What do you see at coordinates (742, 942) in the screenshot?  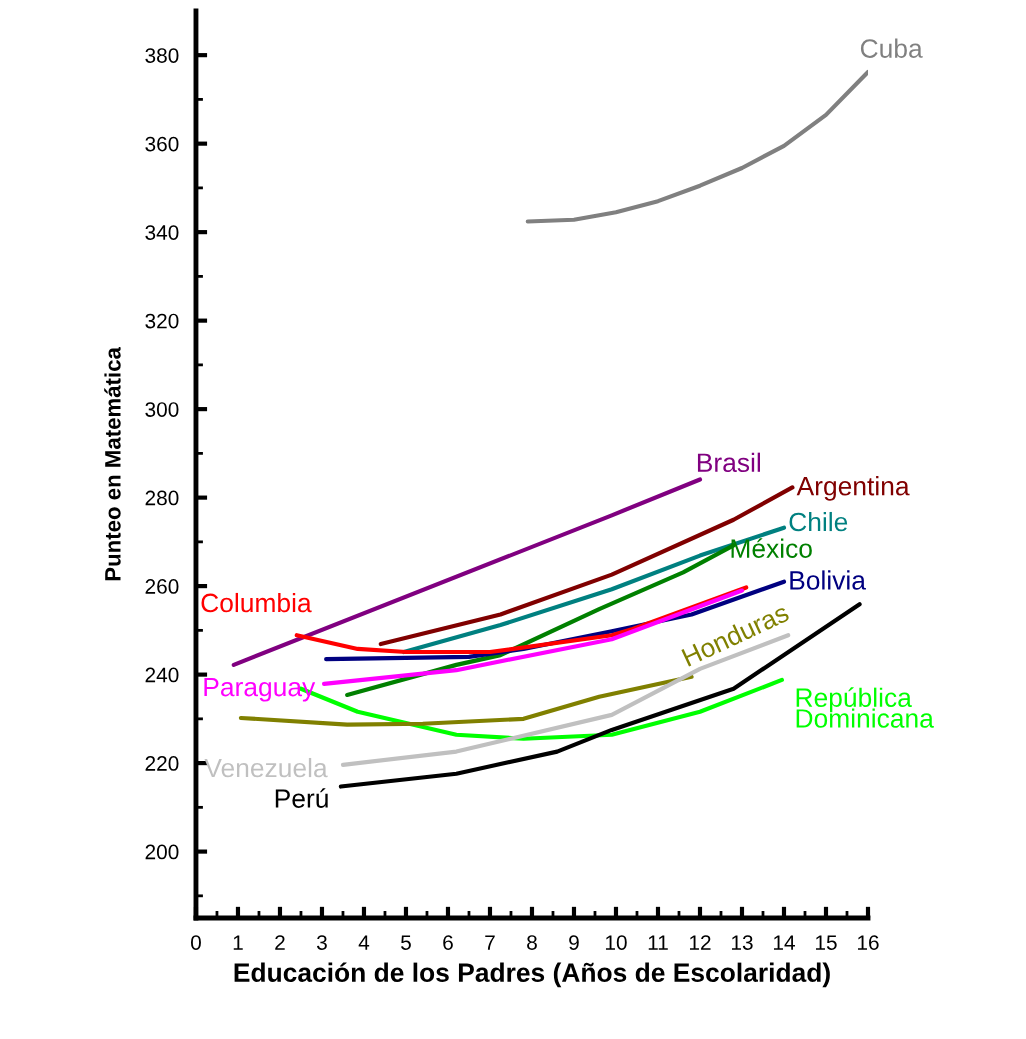 I see `x-tick-label: 13` at bounding box center [742, 942].